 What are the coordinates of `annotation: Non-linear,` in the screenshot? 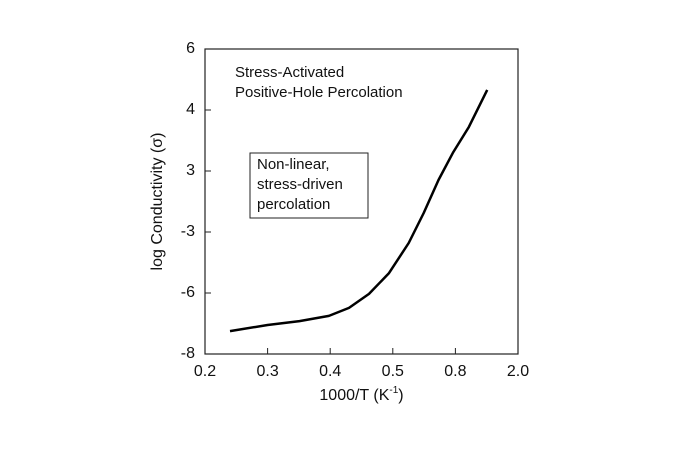 It's located at (293, 164).